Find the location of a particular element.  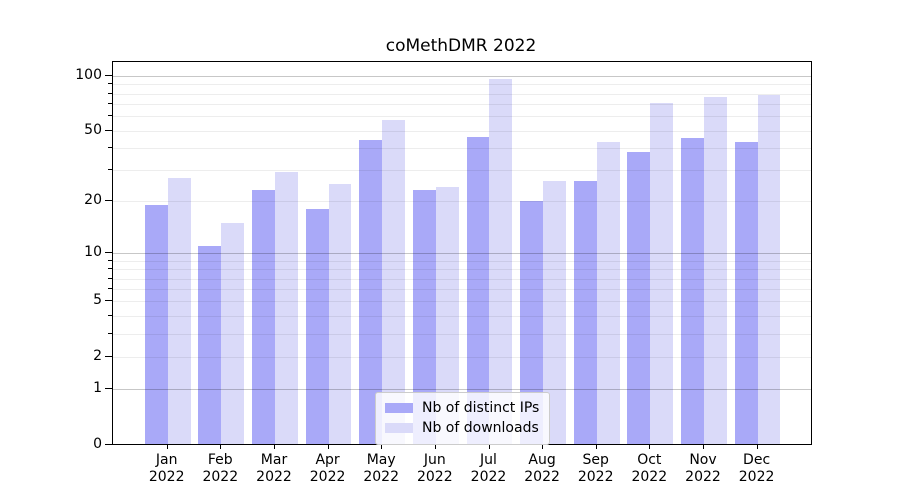

x-tick-month: Dec is located at coordinates (757, 459).